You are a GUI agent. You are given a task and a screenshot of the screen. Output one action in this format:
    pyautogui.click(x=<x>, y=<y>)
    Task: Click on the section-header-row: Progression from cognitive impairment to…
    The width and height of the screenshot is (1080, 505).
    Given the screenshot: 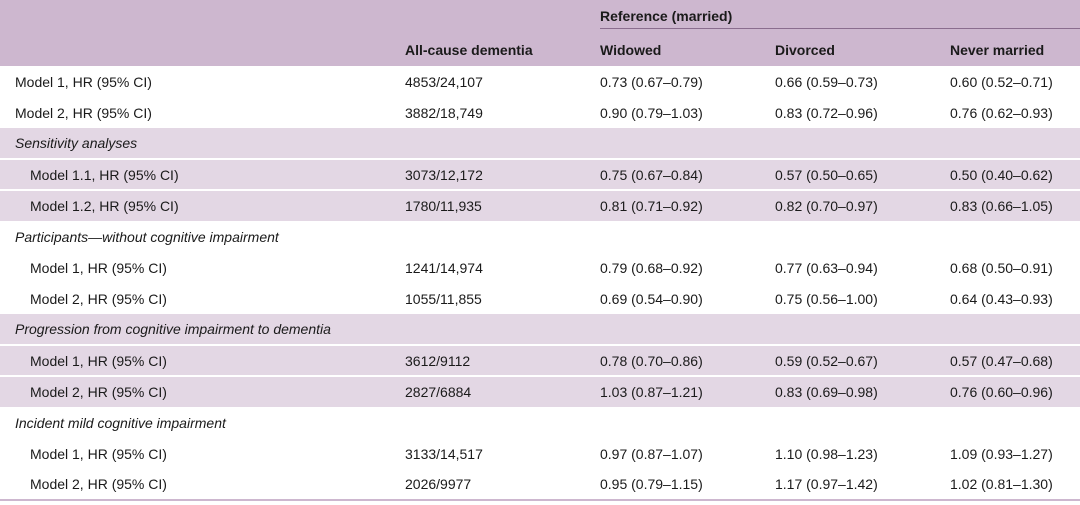 What is the action you would take?
    pyautogui.click(x=540, y=329)
    